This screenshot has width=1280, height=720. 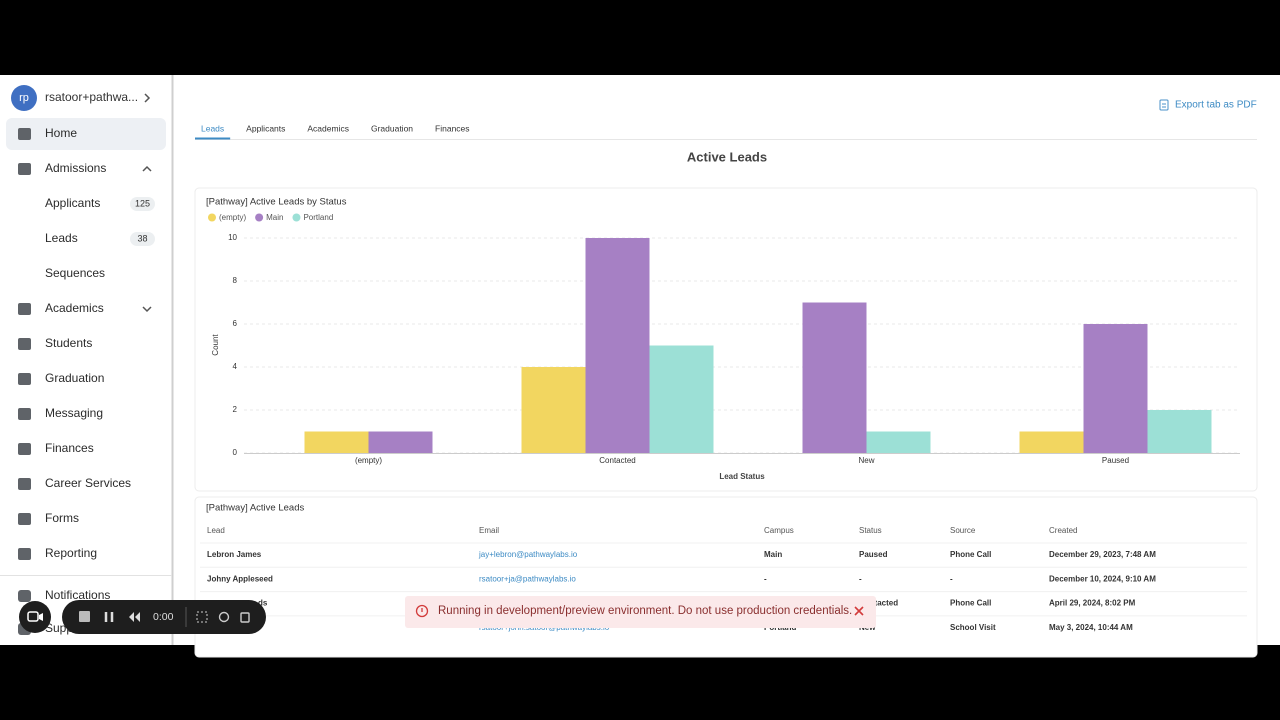 What do you see at coordinates (134, 617) in the screenshot?
I see `rewind-button` at bounding box center [134, 617].